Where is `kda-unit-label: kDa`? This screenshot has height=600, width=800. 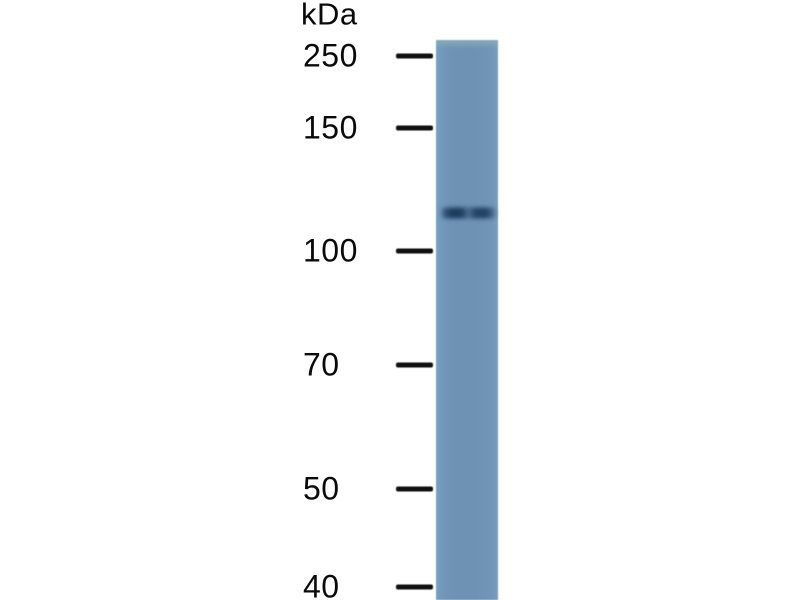
kda-unit-label: kDa is located at coordinates (329, 16).